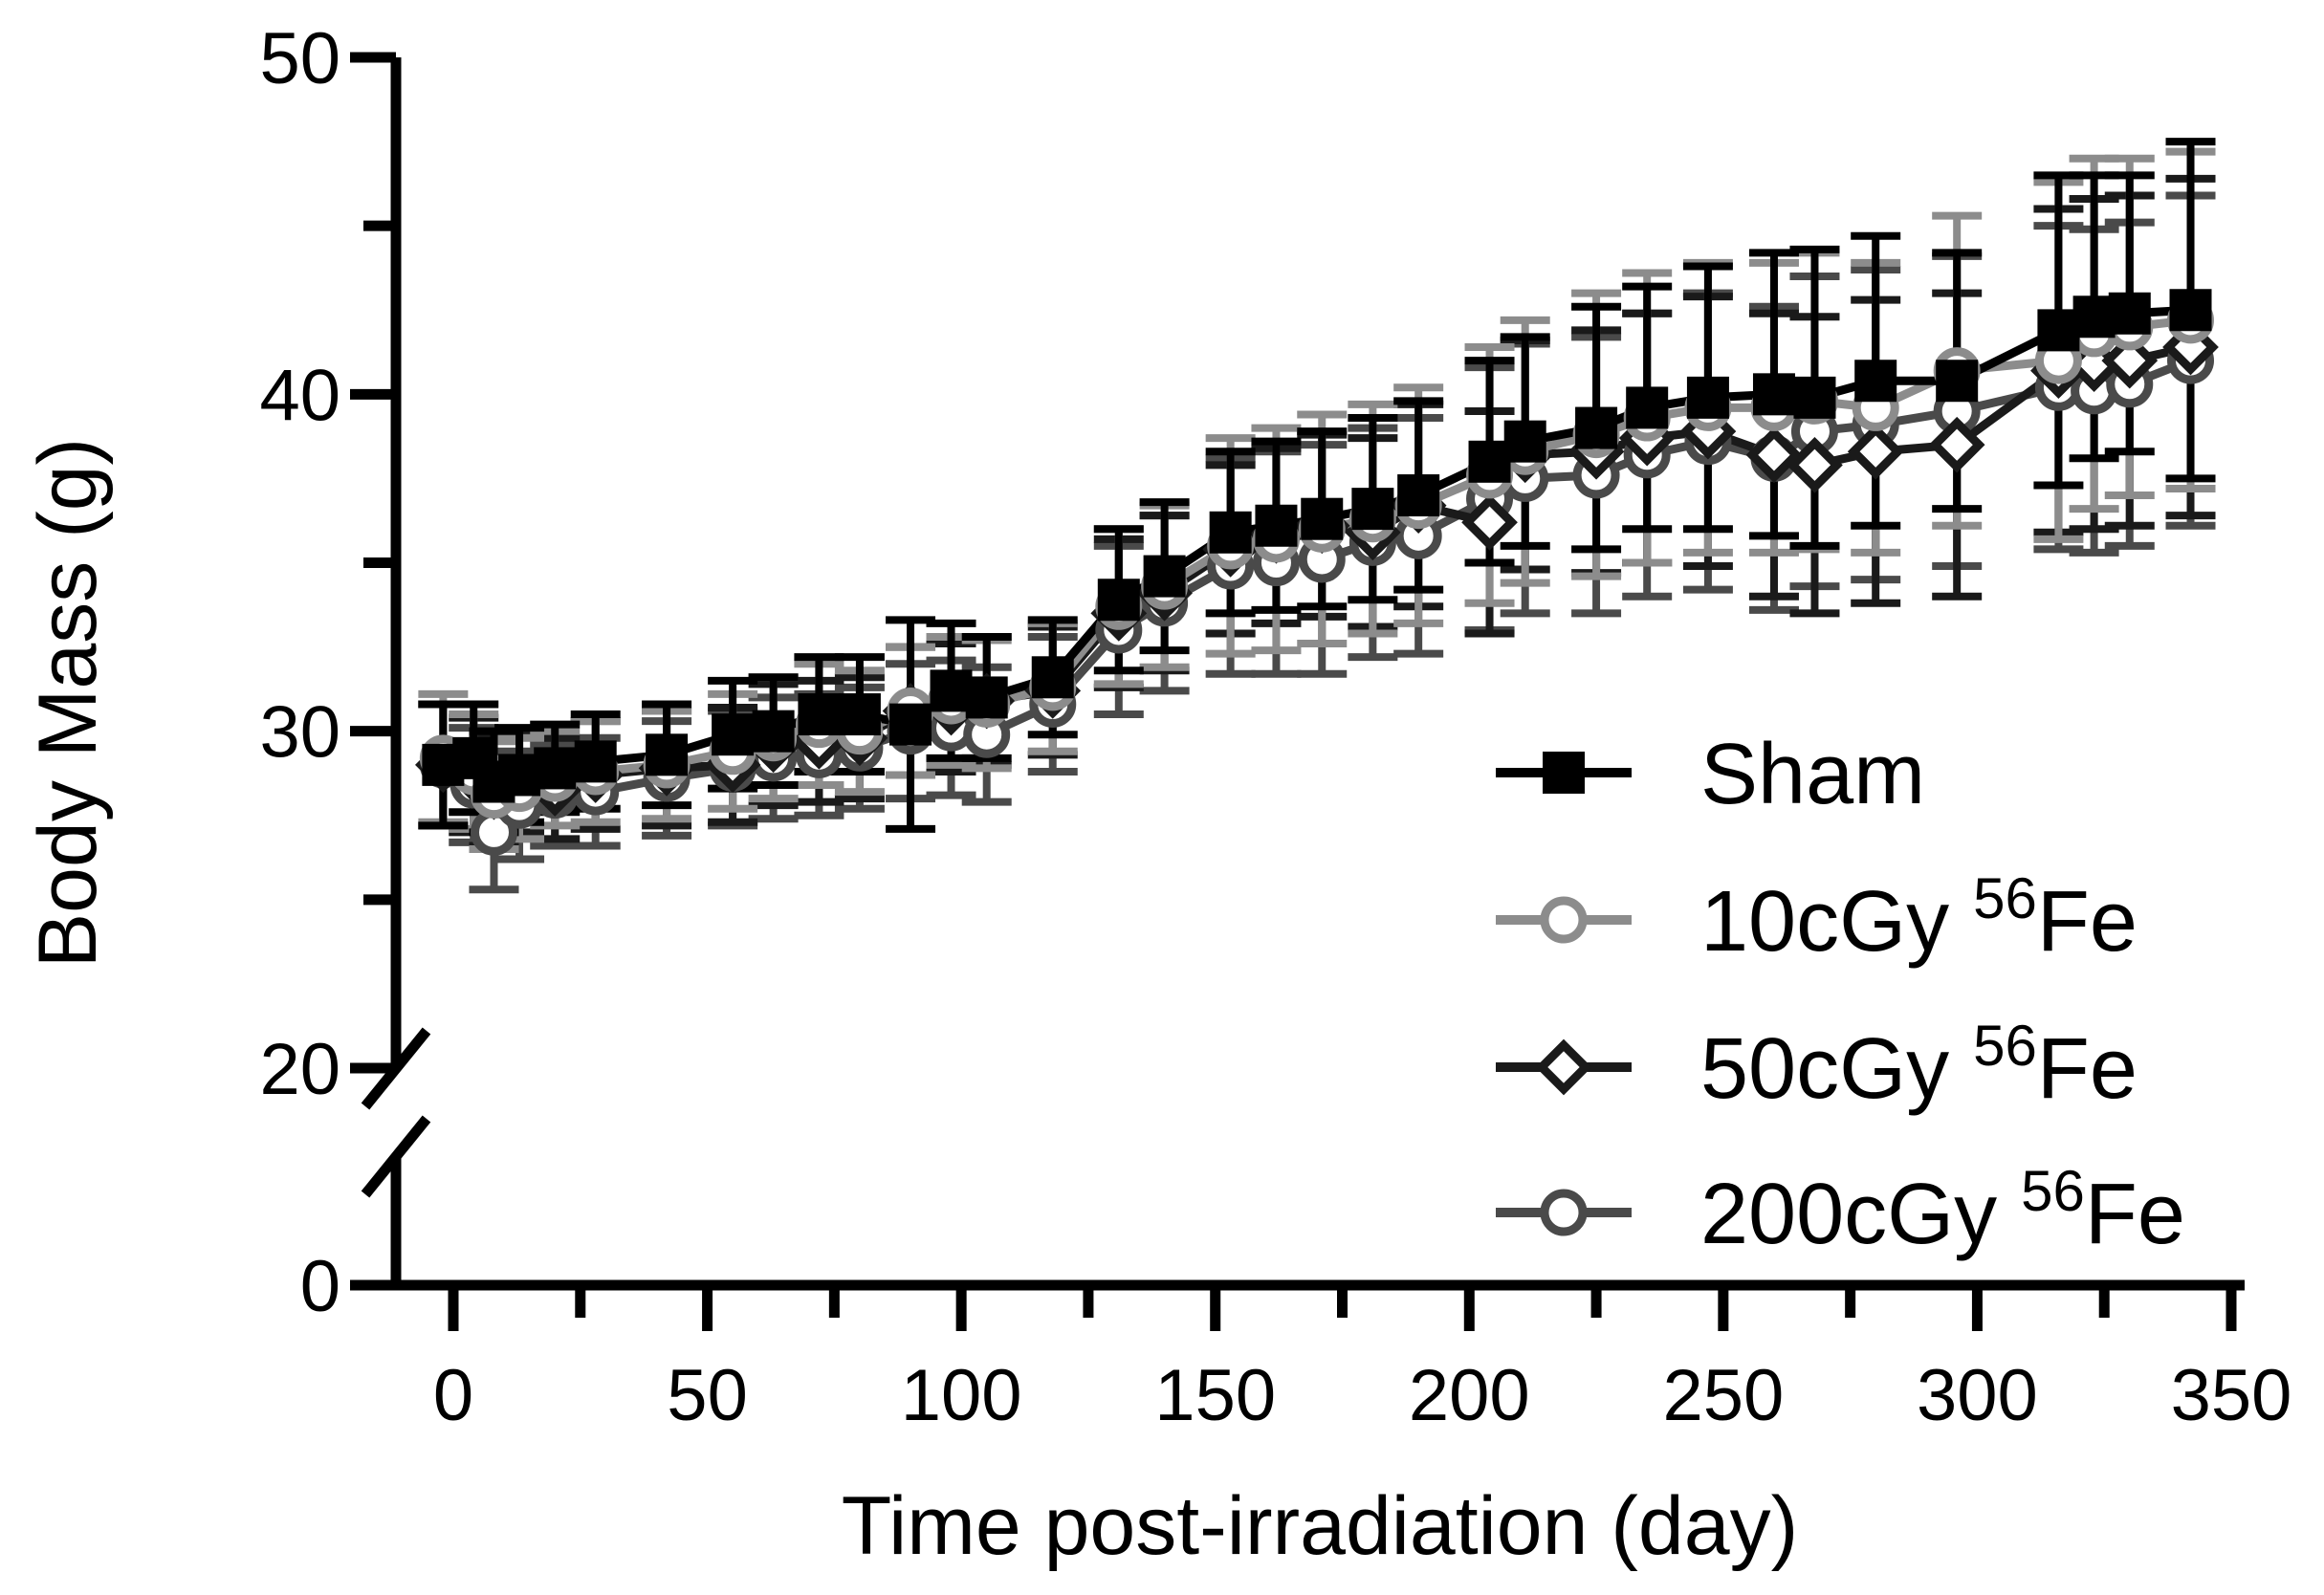  I want to click on legend-label: Sham, so click(1812, 774).